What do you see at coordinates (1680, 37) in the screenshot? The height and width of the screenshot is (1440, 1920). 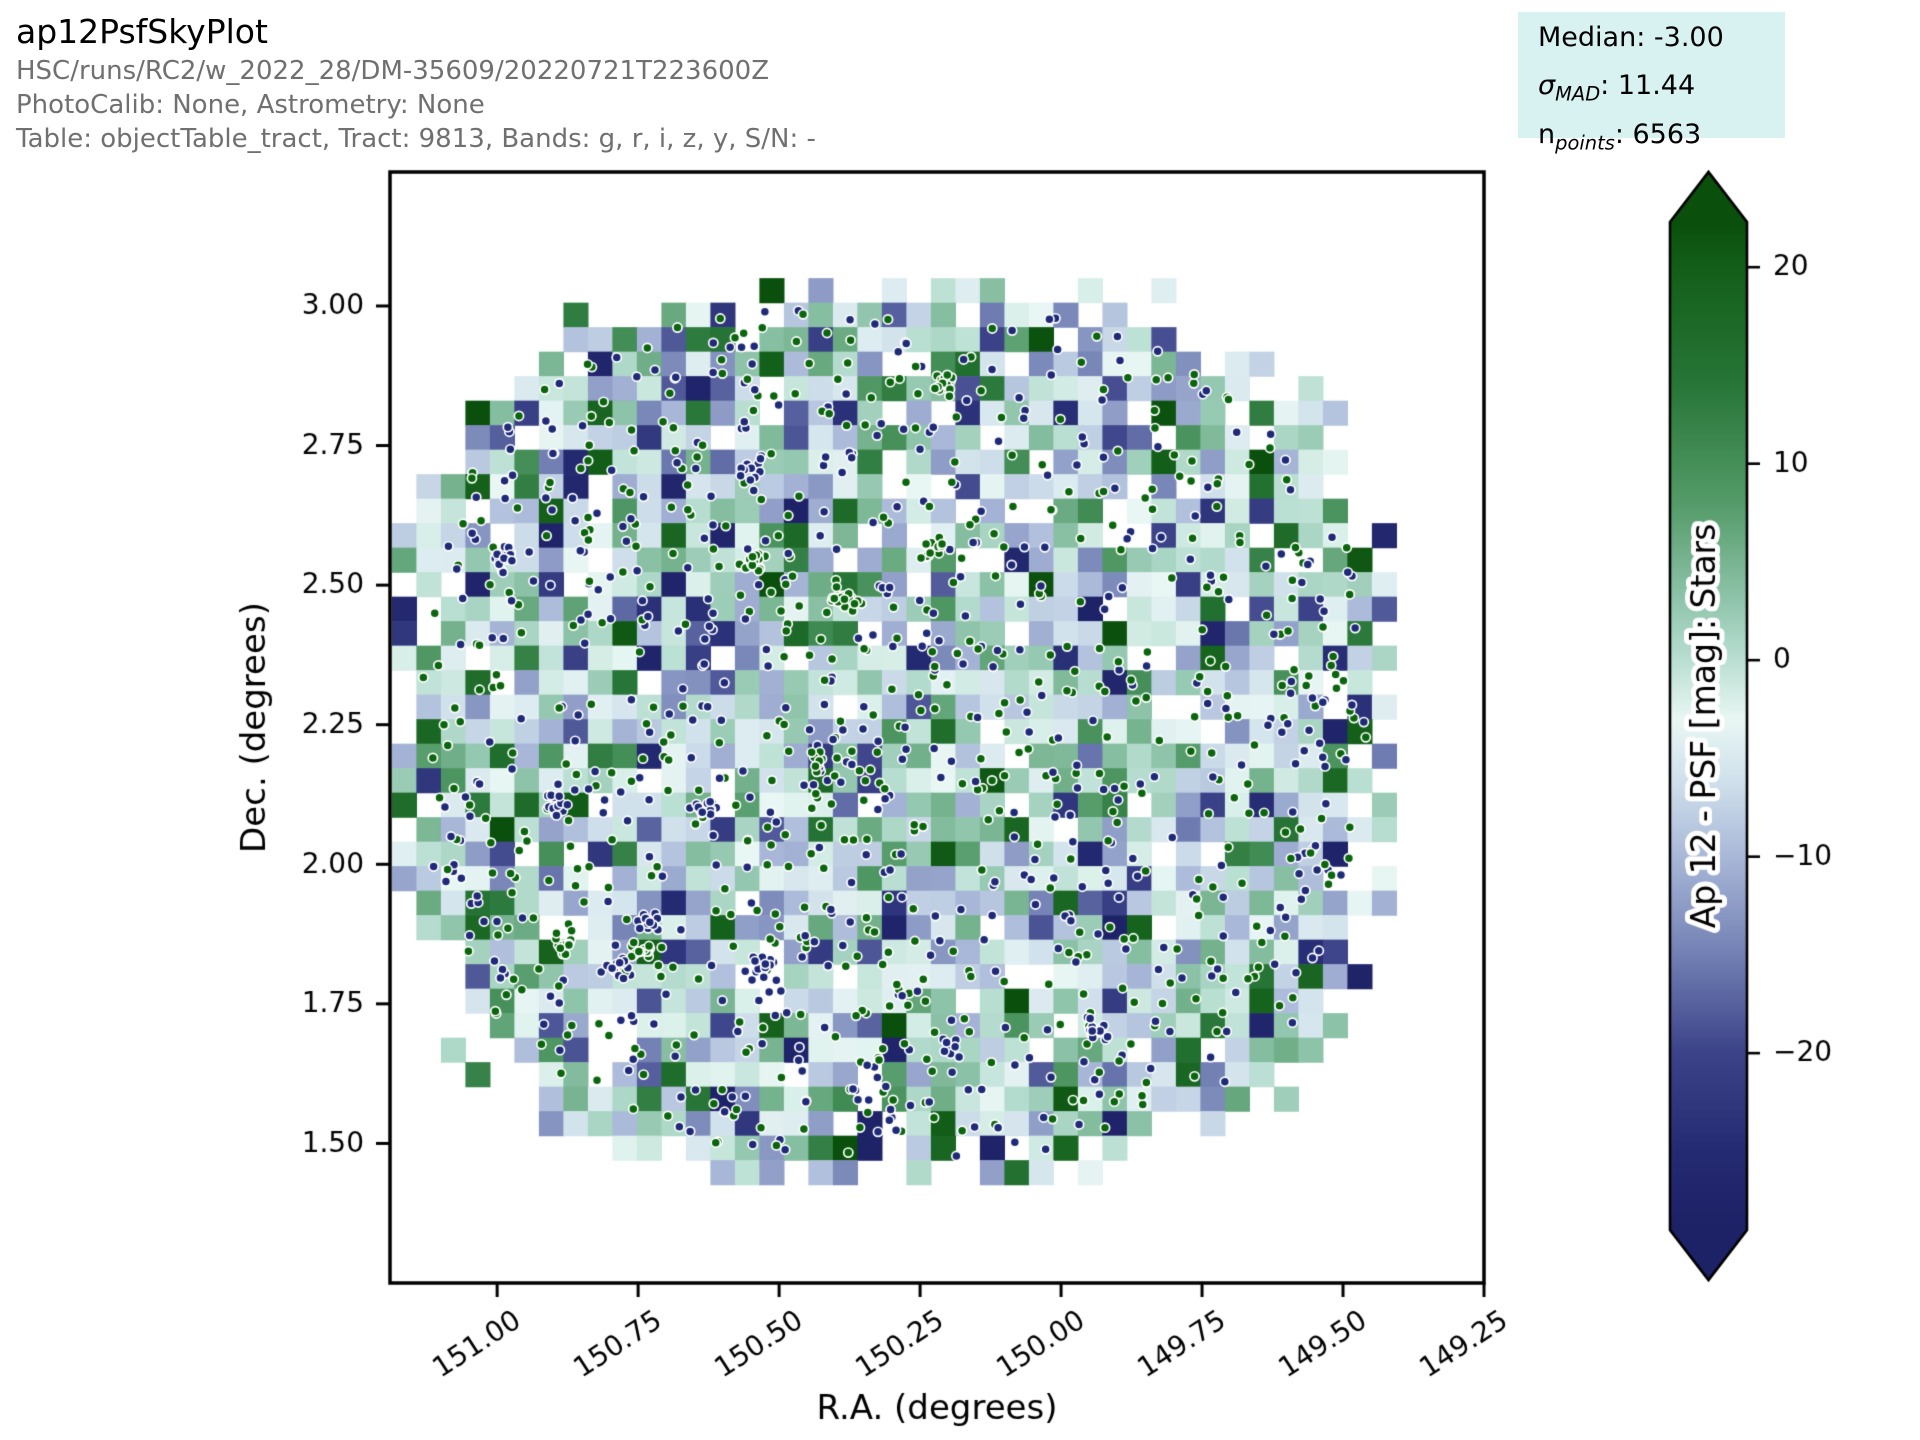 I see `stat-median-value: : -3.00` at bounding box center [1680, 37].